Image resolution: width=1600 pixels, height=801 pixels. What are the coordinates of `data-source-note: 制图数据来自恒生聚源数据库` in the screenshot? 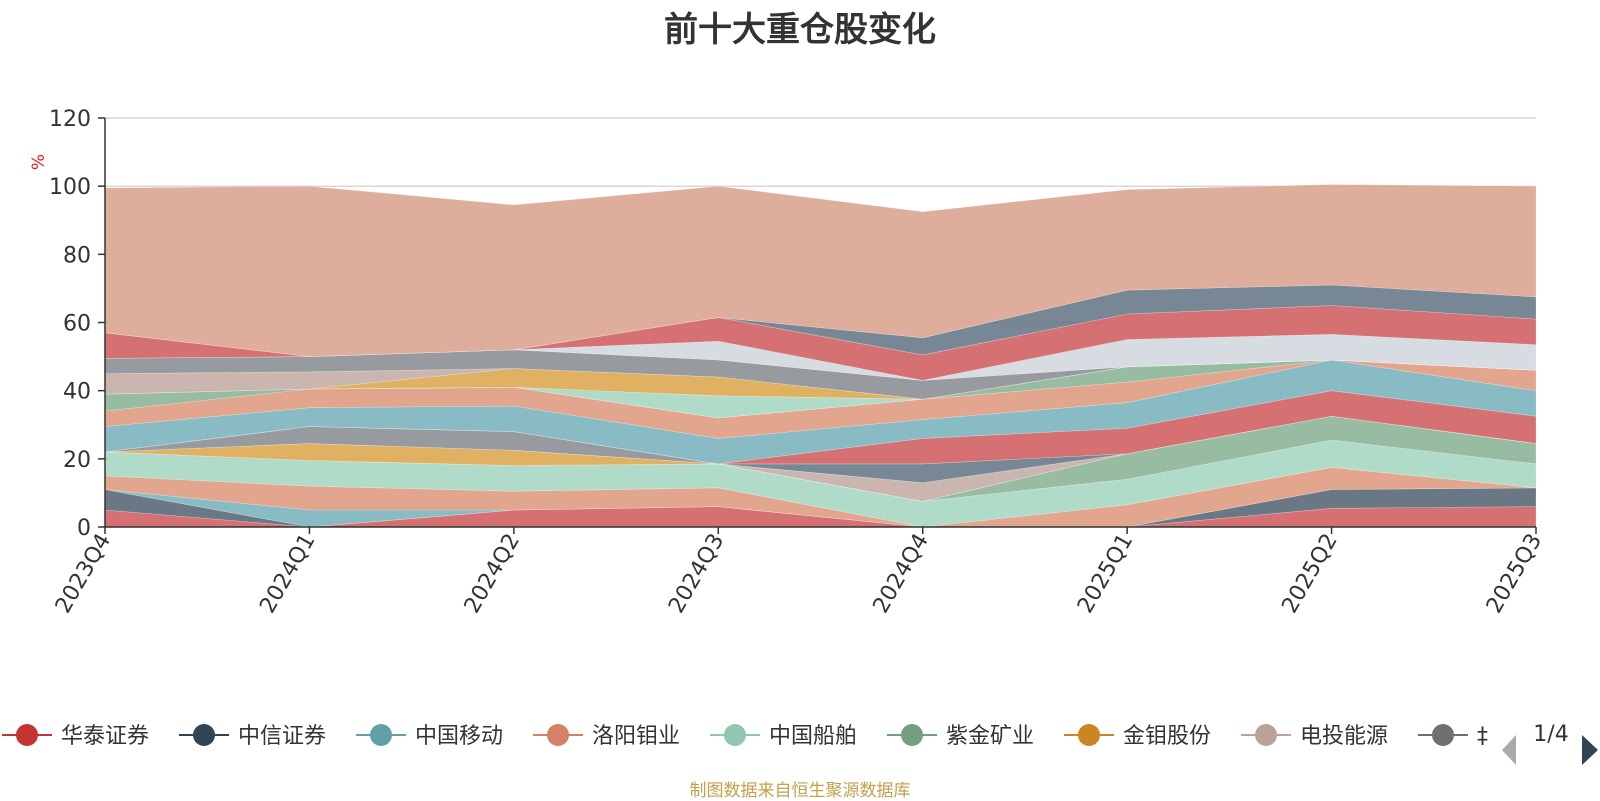 It's located at (800, 791).